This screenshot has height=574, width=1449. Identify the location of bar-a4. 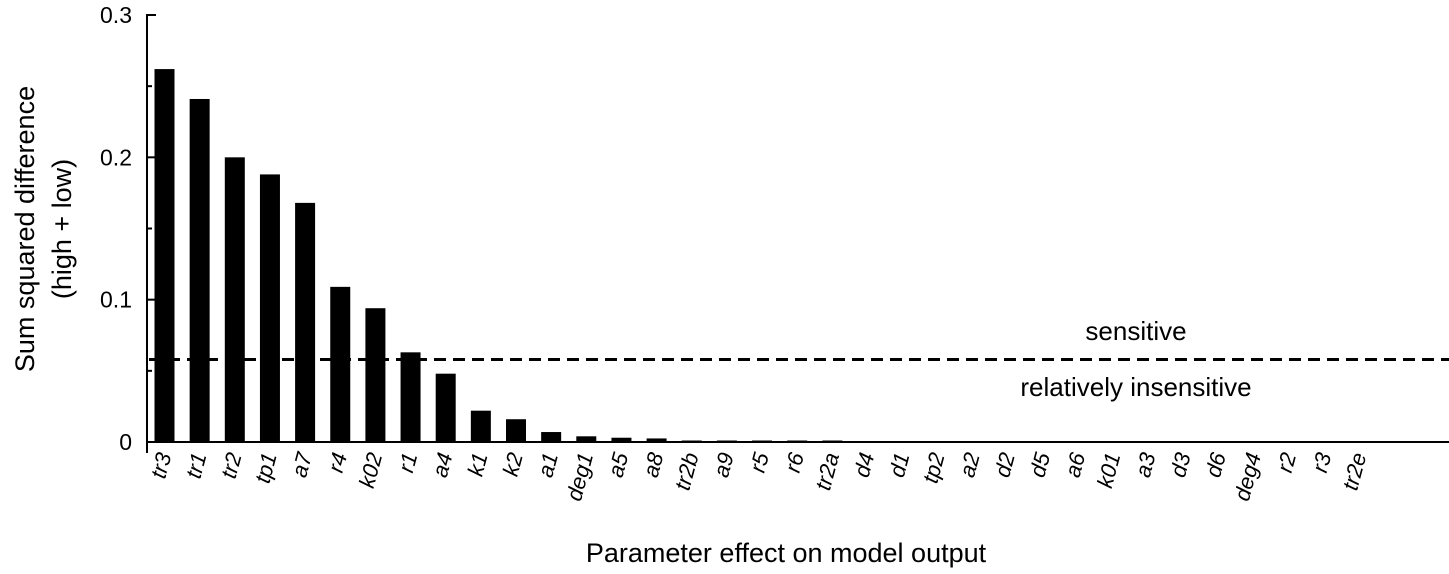
(445, 407).